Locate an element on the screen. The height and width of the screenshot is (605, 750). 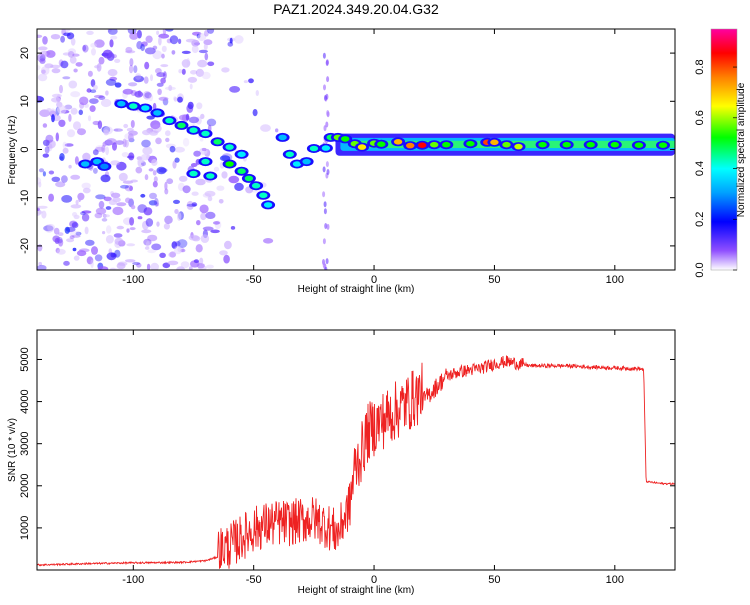
snr-y-tick-label: 3000 is located at coordinates (25, 443).